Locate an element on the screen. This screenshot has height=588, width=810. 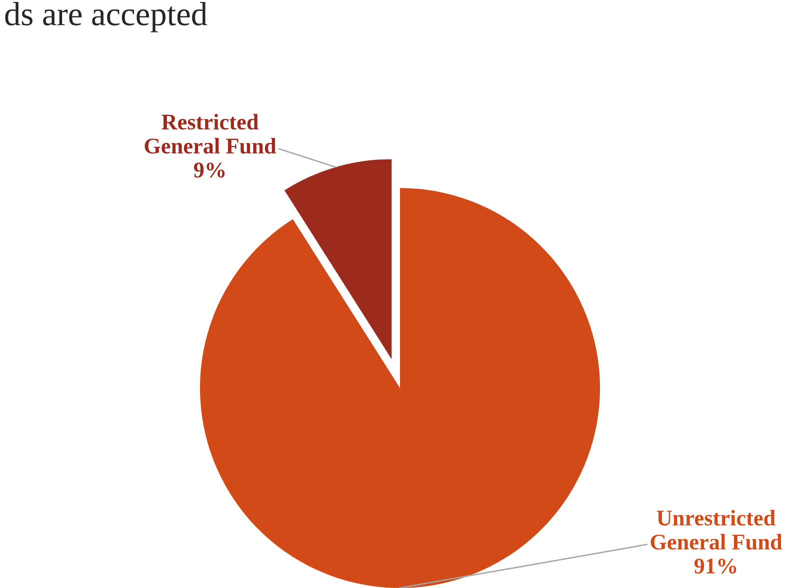
data-label: 9% is located at coordinates (209, 170).